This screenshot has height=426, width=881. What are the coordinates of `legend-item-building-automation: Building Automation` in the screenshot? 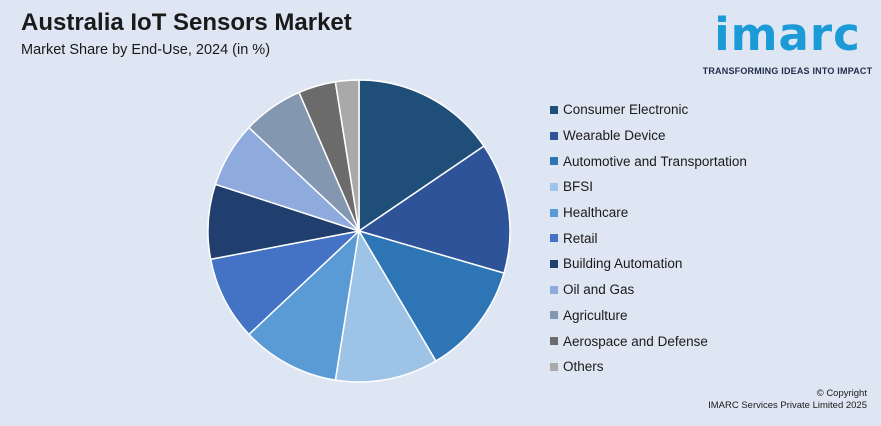 It's located at (648, 264).